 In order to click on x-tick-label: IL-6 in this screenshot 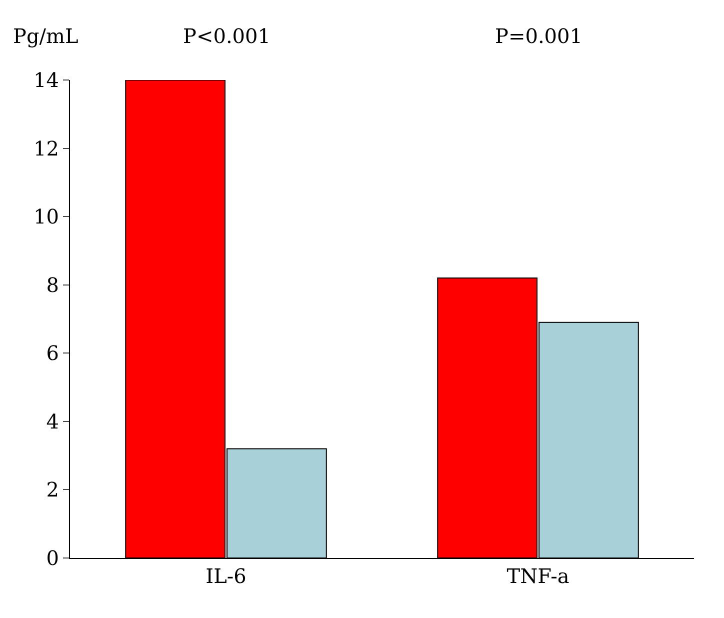, I will do `click(226, 576)`.